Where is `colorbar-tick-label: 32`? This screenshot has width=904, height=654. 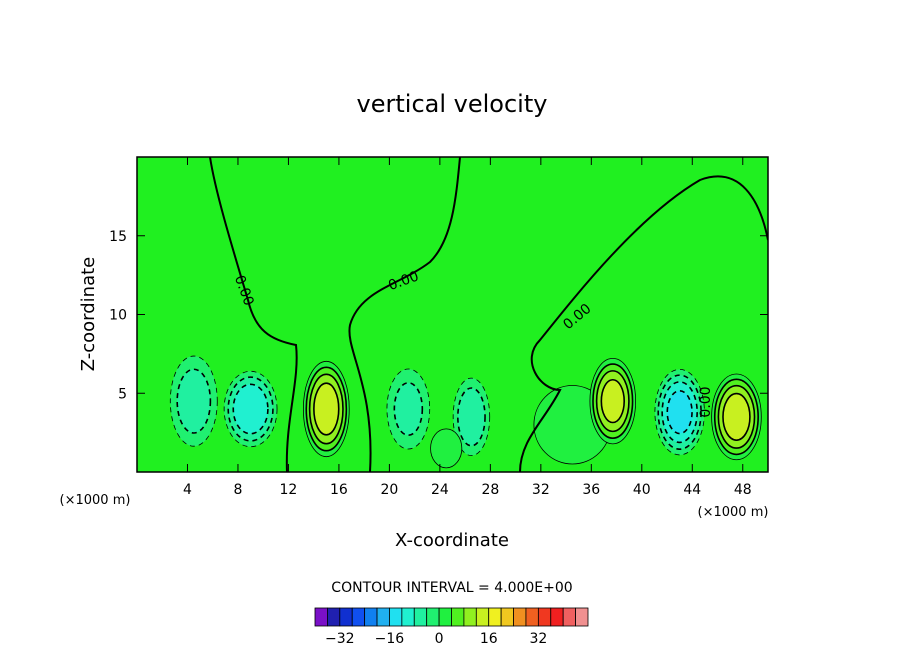
colorbar-tick-label: 32 is located at coordinates (538, 639).